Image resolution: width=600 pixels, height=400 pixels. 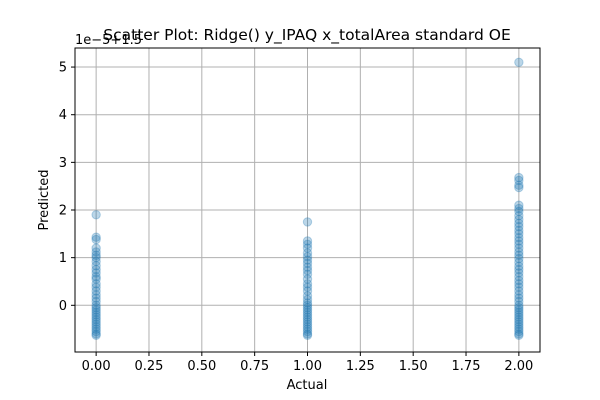 What do you see at coordinates (149, 366) in the screenshot?
I see `x-tick-label: 0.25` at bounding box center [149, 366].